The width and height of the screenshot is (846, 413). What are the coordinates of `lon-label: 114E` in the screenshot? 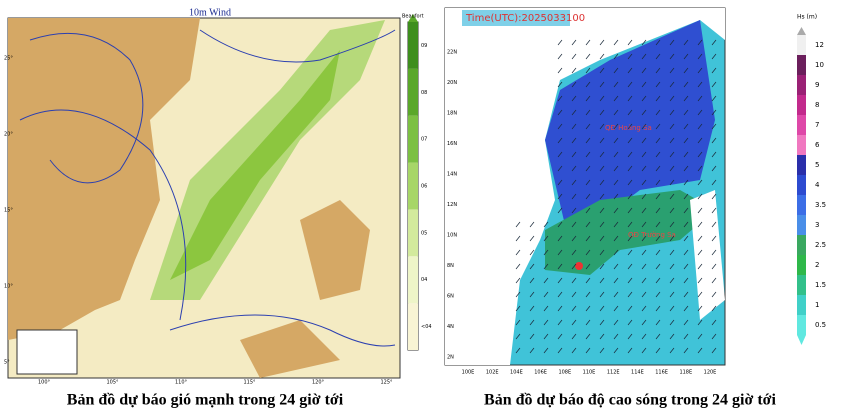 It's located at (637, 373).